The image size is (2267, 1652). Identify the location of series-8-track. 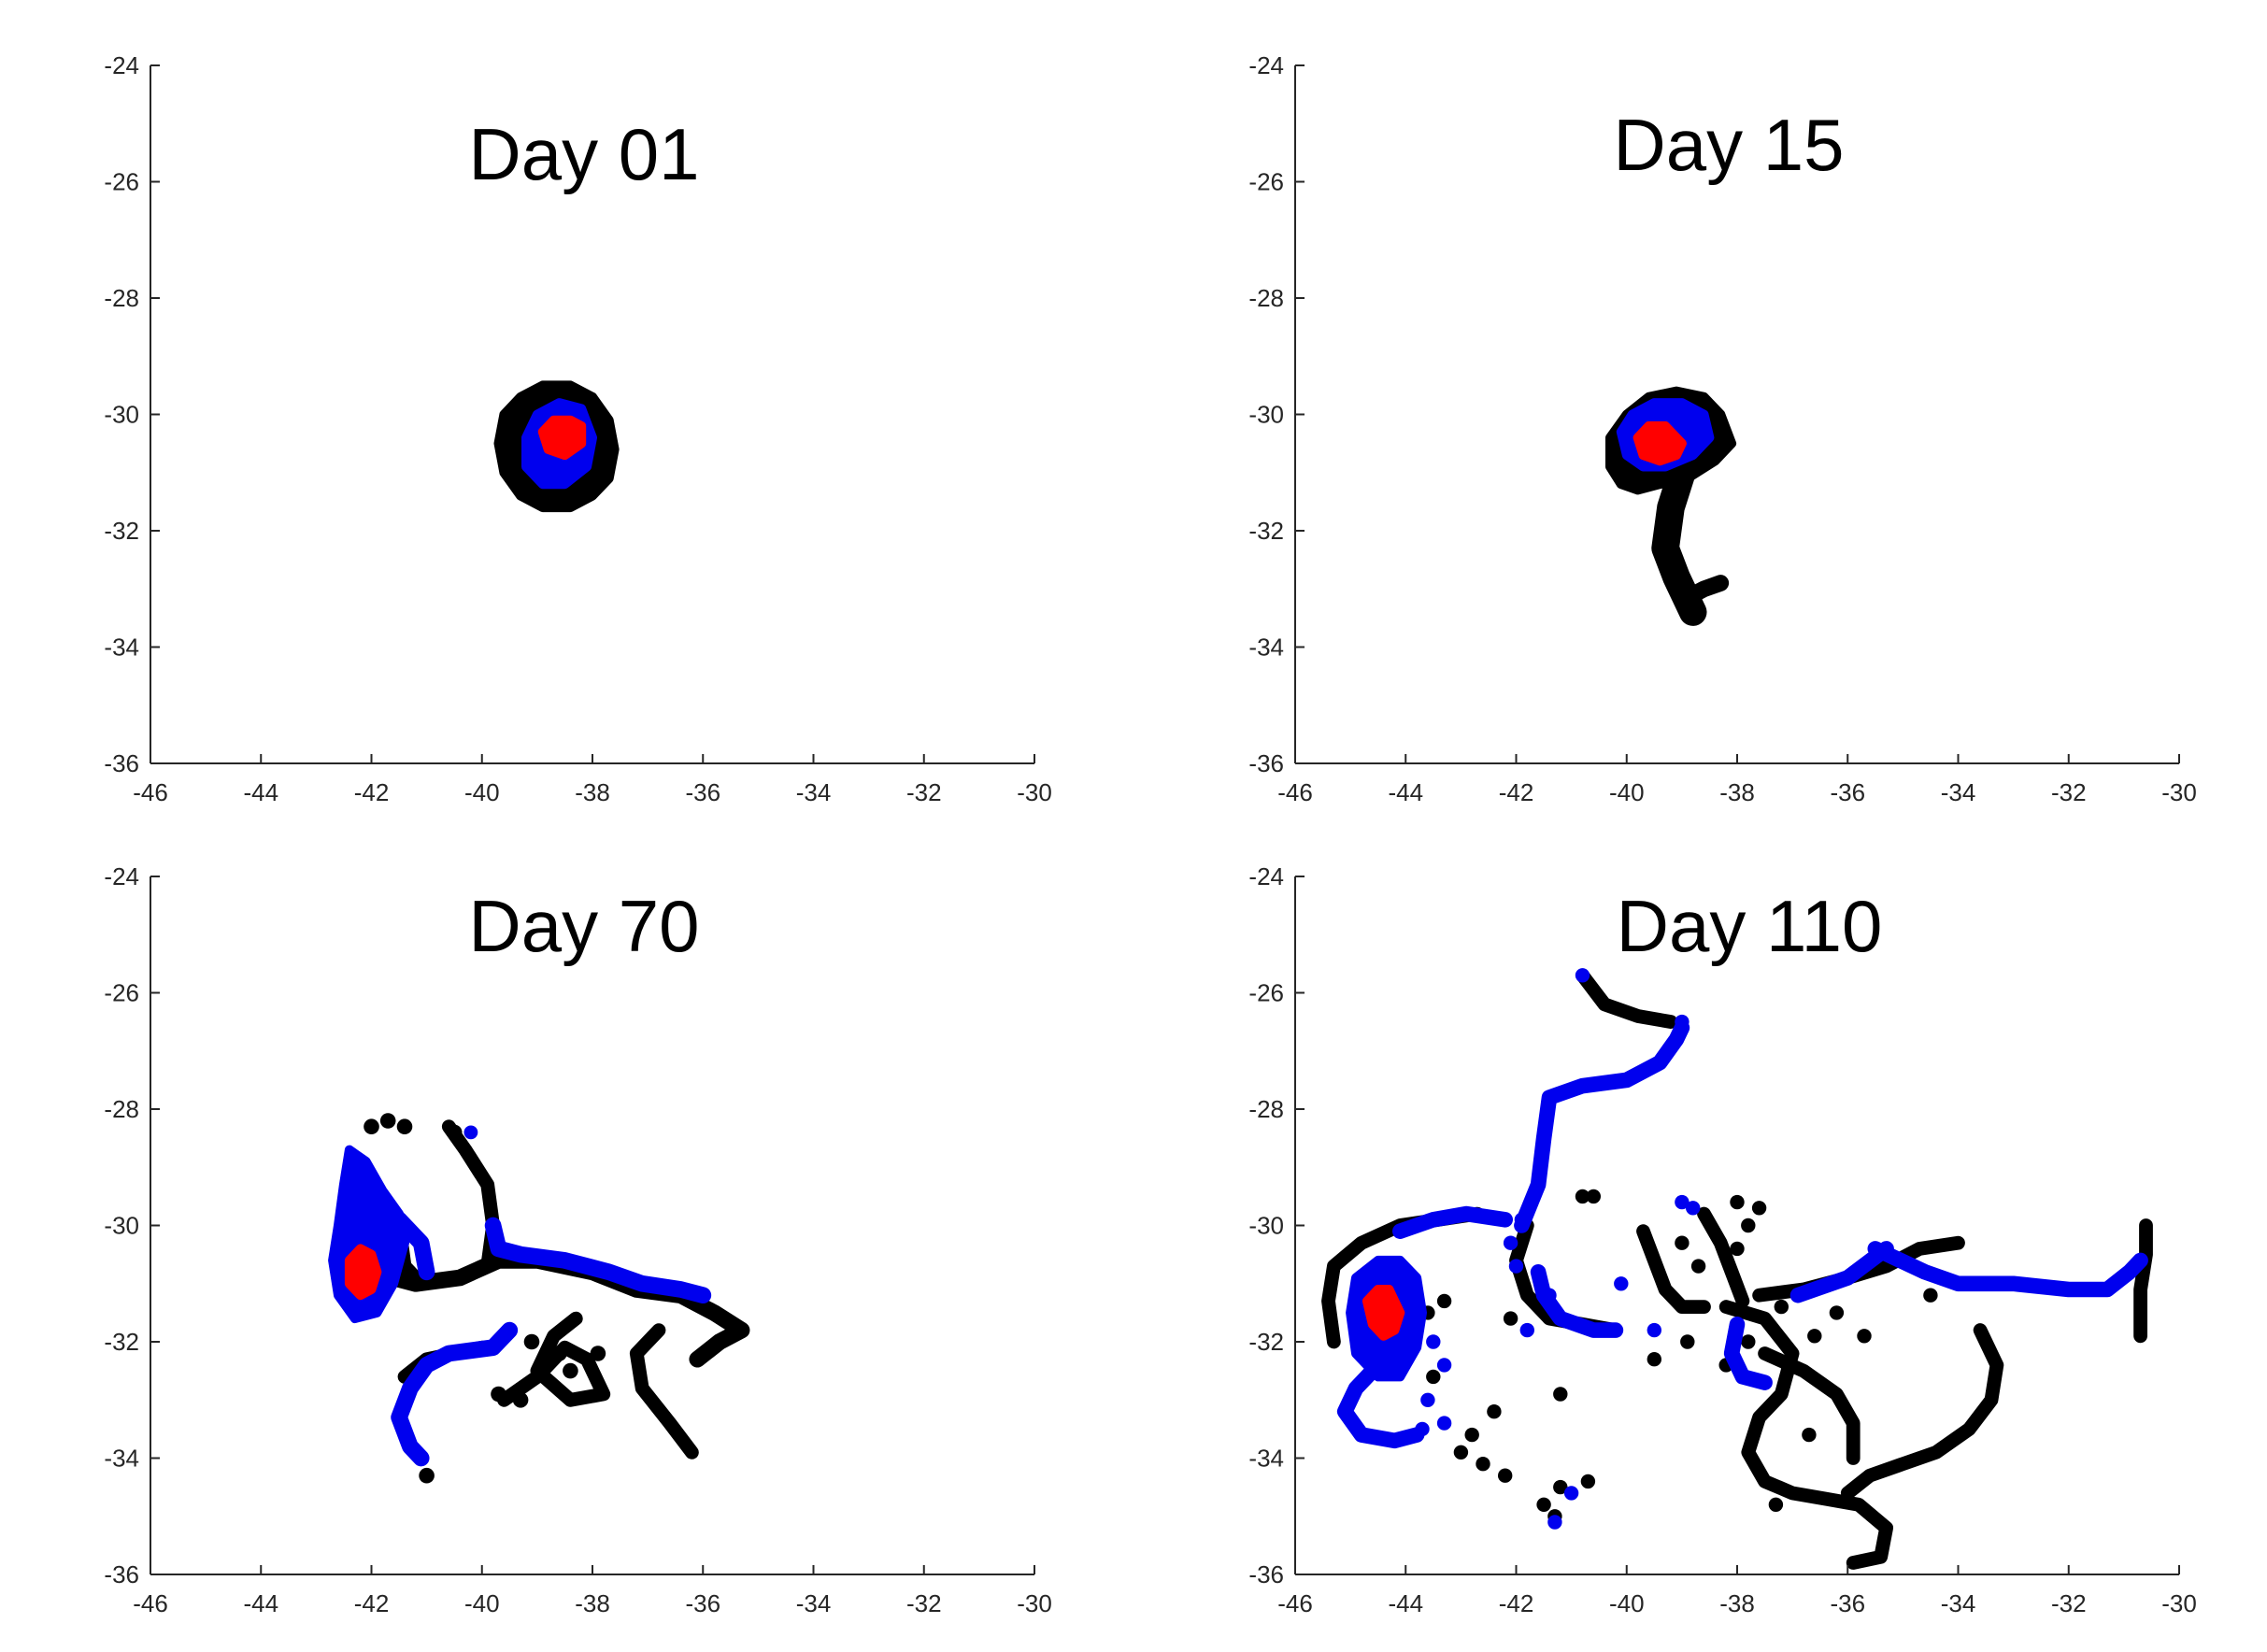
(1810, 1406).